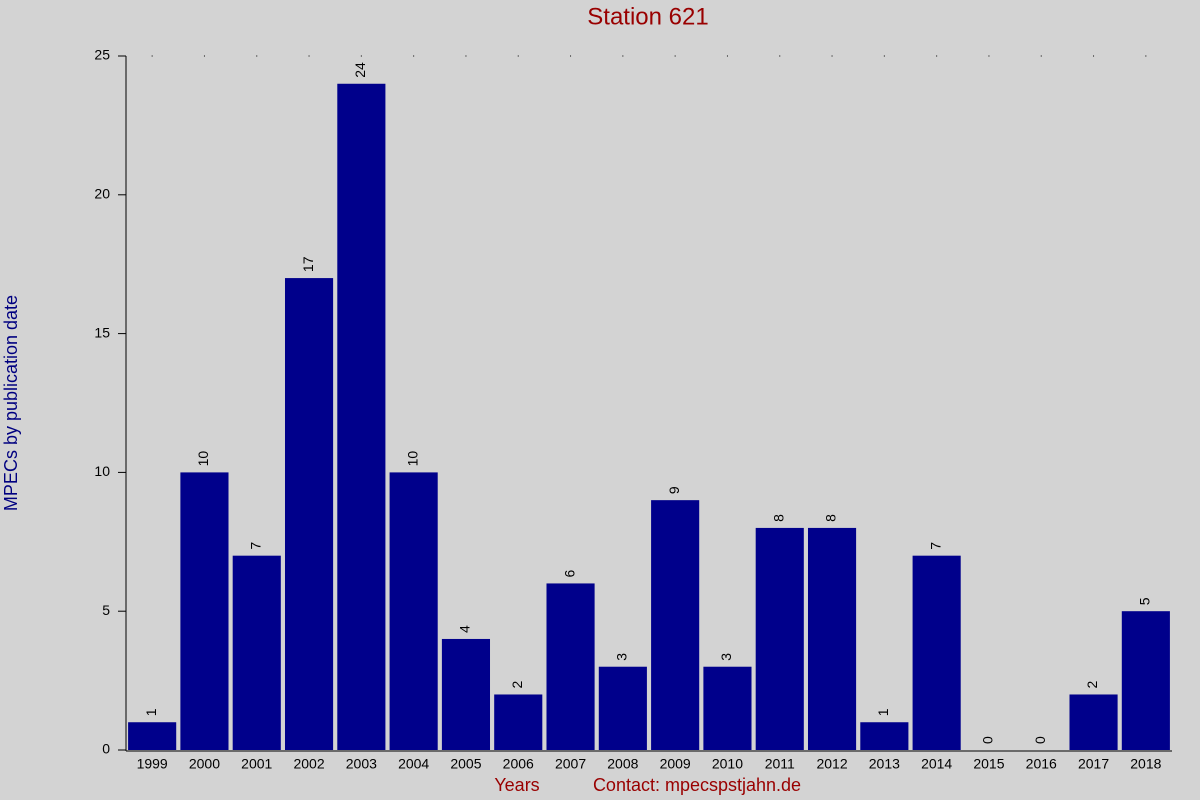 Image resolution: width=1200 pixels, height=800 pixels. What do you see at coordinates (413, 764) in the screenshot?
I see `x-tick-label: 2004` at bounding box center [413, 764].